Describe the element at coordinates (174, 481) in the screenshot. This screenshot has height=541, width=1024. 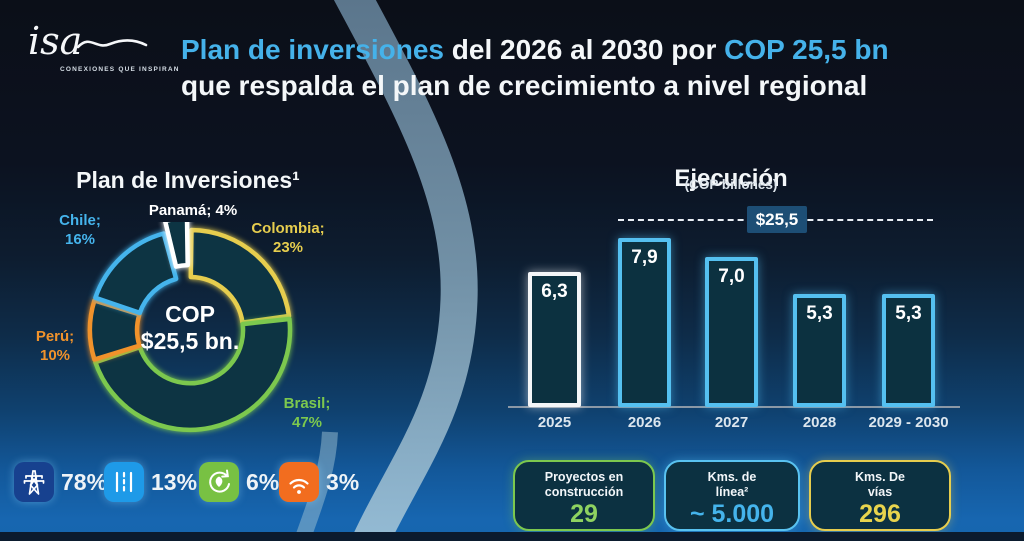
I see `sector-roads-pct: 13%` at that location.